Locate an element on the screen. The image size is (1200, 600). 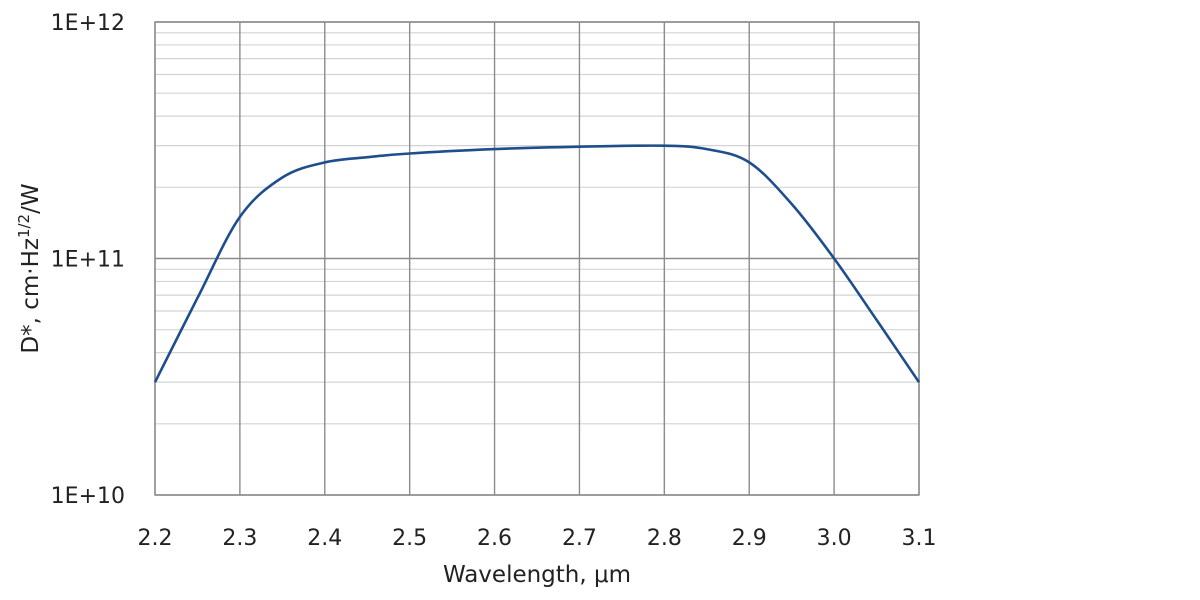
y-tick-label: 1E+12 is located at coordinates (88, 23).